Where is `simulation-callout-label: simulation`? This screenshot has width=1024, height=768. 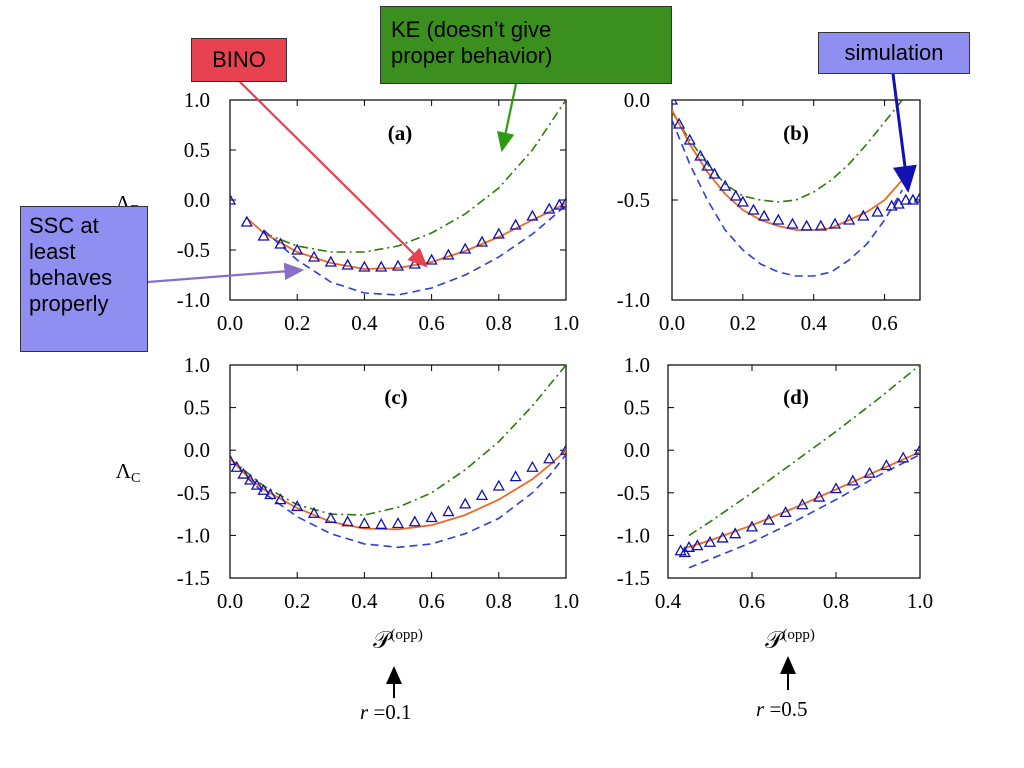
simulation-callout-label: simulation is located at coordinates (894, 52).